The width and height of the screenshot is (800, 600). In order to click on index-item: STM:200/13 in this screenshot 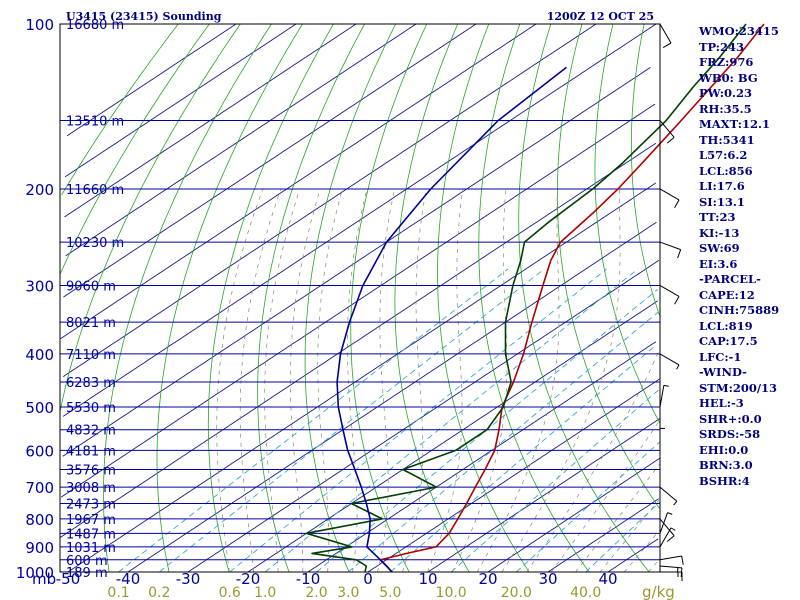, I will do `click(738, 387)`.